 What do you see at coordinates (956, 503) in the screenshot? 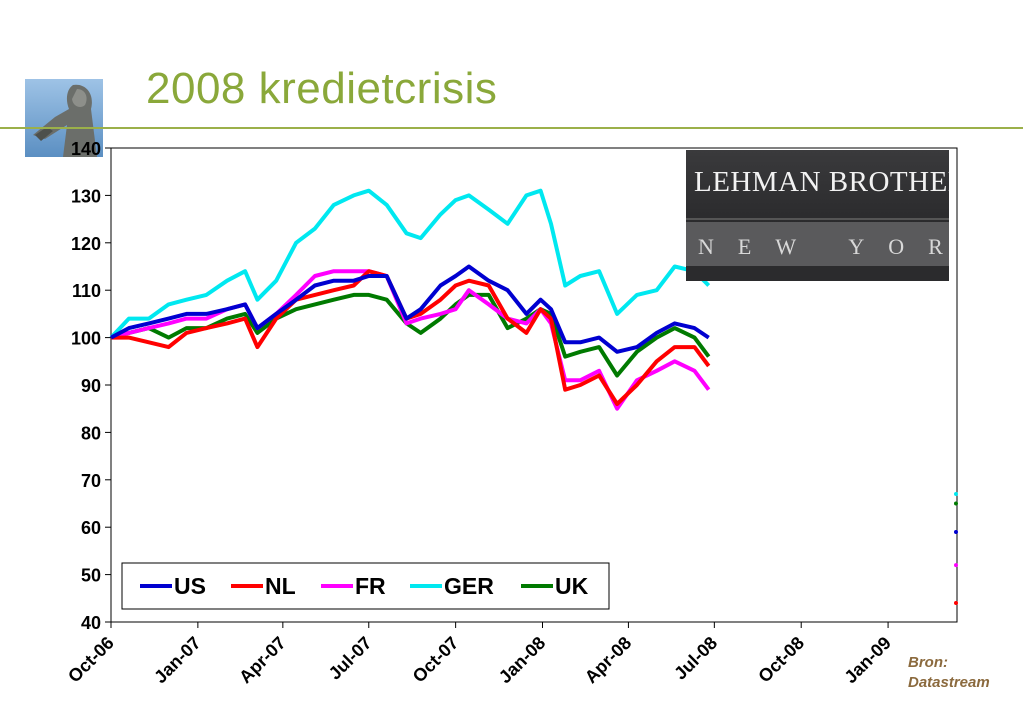
I see `series-end-marker-uk` at bounding box center [956, 503].